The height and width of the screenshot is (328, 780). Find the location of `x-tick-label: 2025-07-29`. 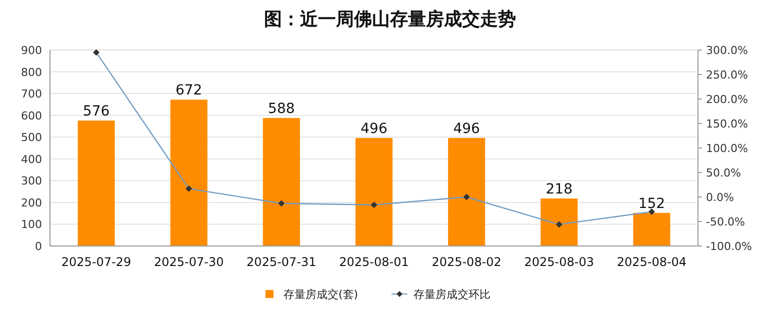

x-tick-label: 2025-07-29 is located at coordinates (96, 262).